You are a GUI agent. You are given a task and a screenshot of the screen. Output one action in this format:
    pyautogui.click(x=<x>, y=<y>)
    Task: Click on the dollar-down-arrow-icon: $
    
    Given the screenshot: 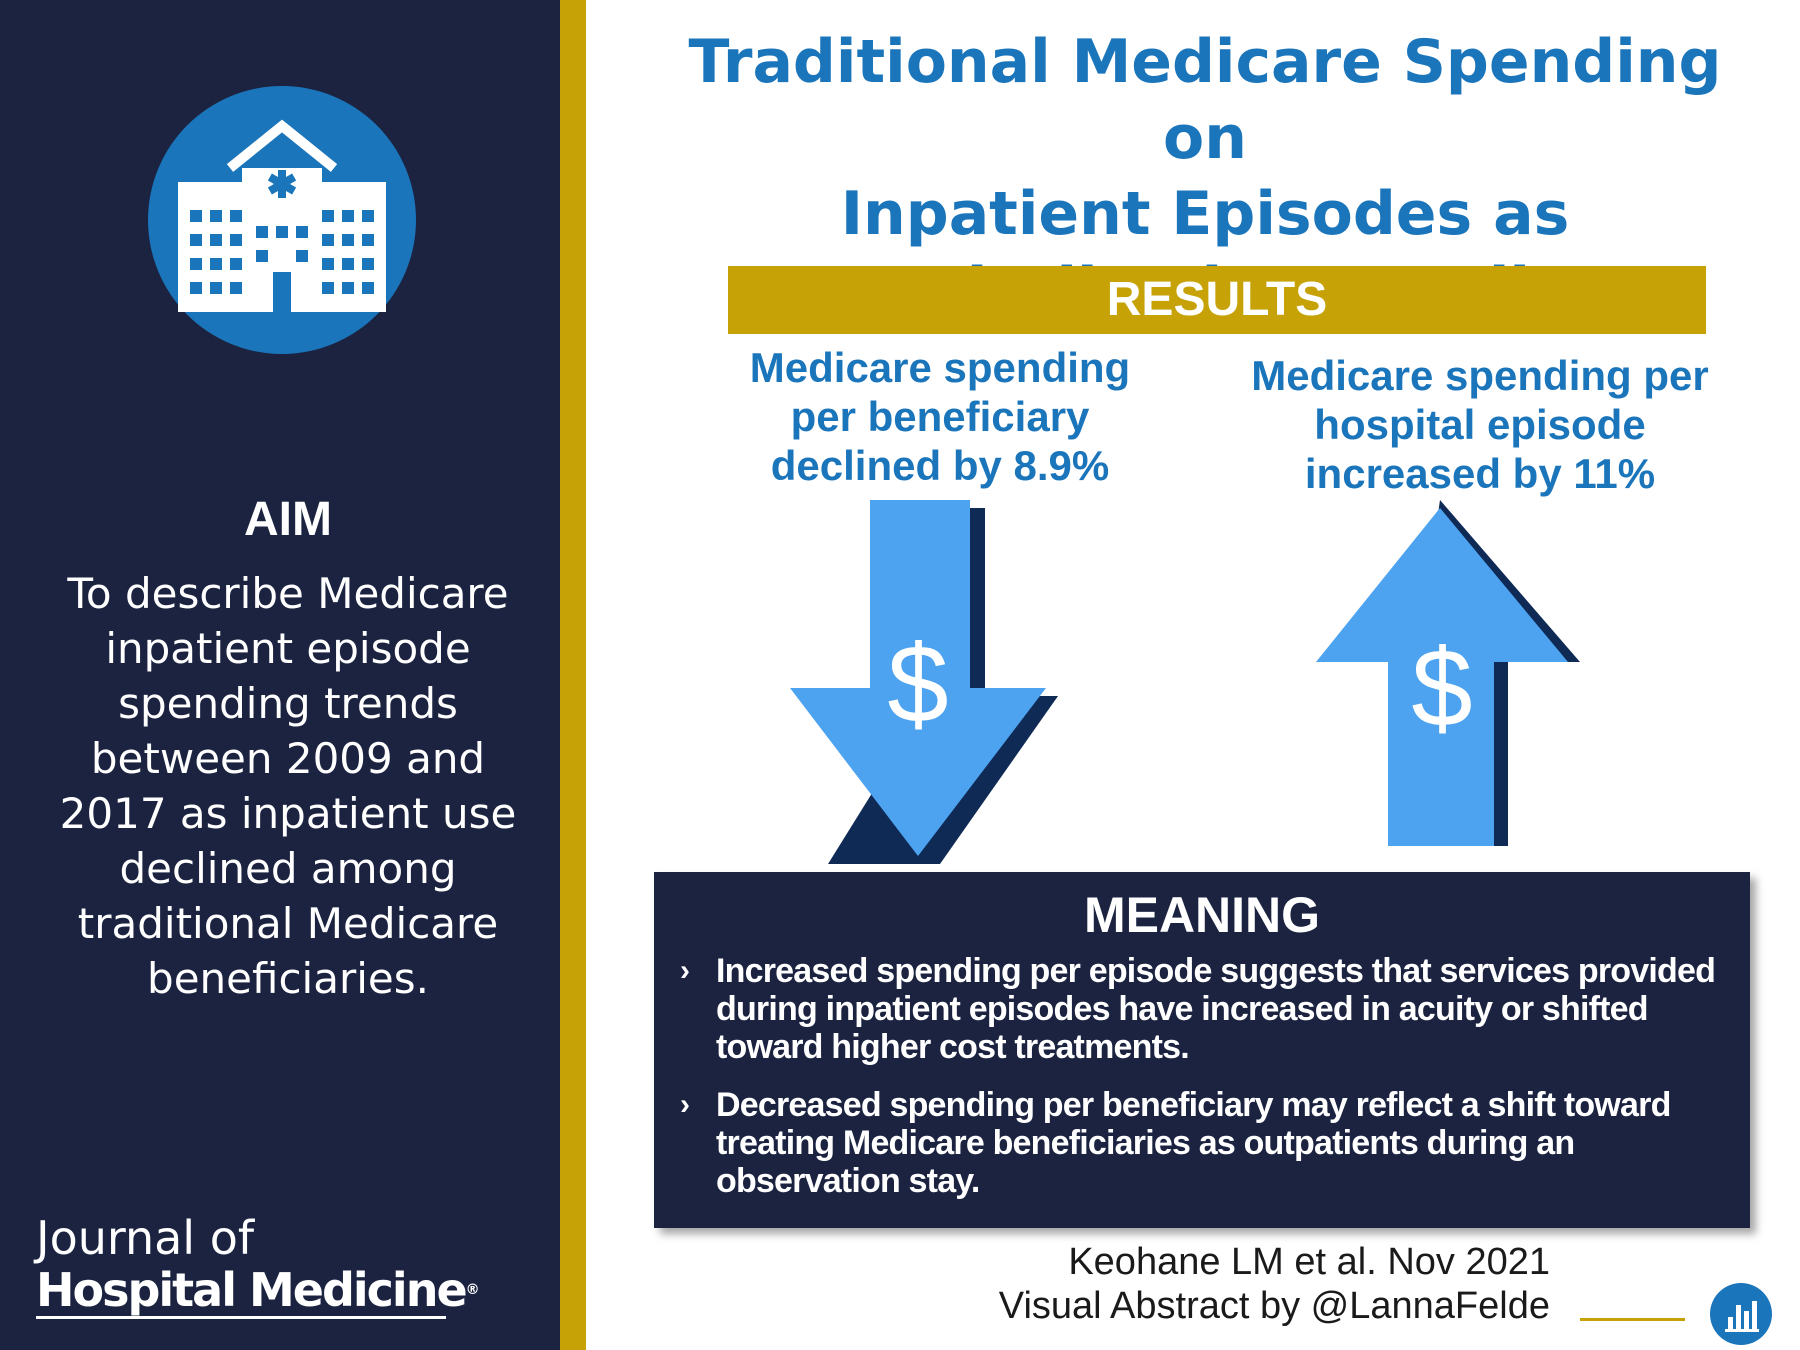 What is the action you would take?
    pyautogui.click(x=924, y=682)
    